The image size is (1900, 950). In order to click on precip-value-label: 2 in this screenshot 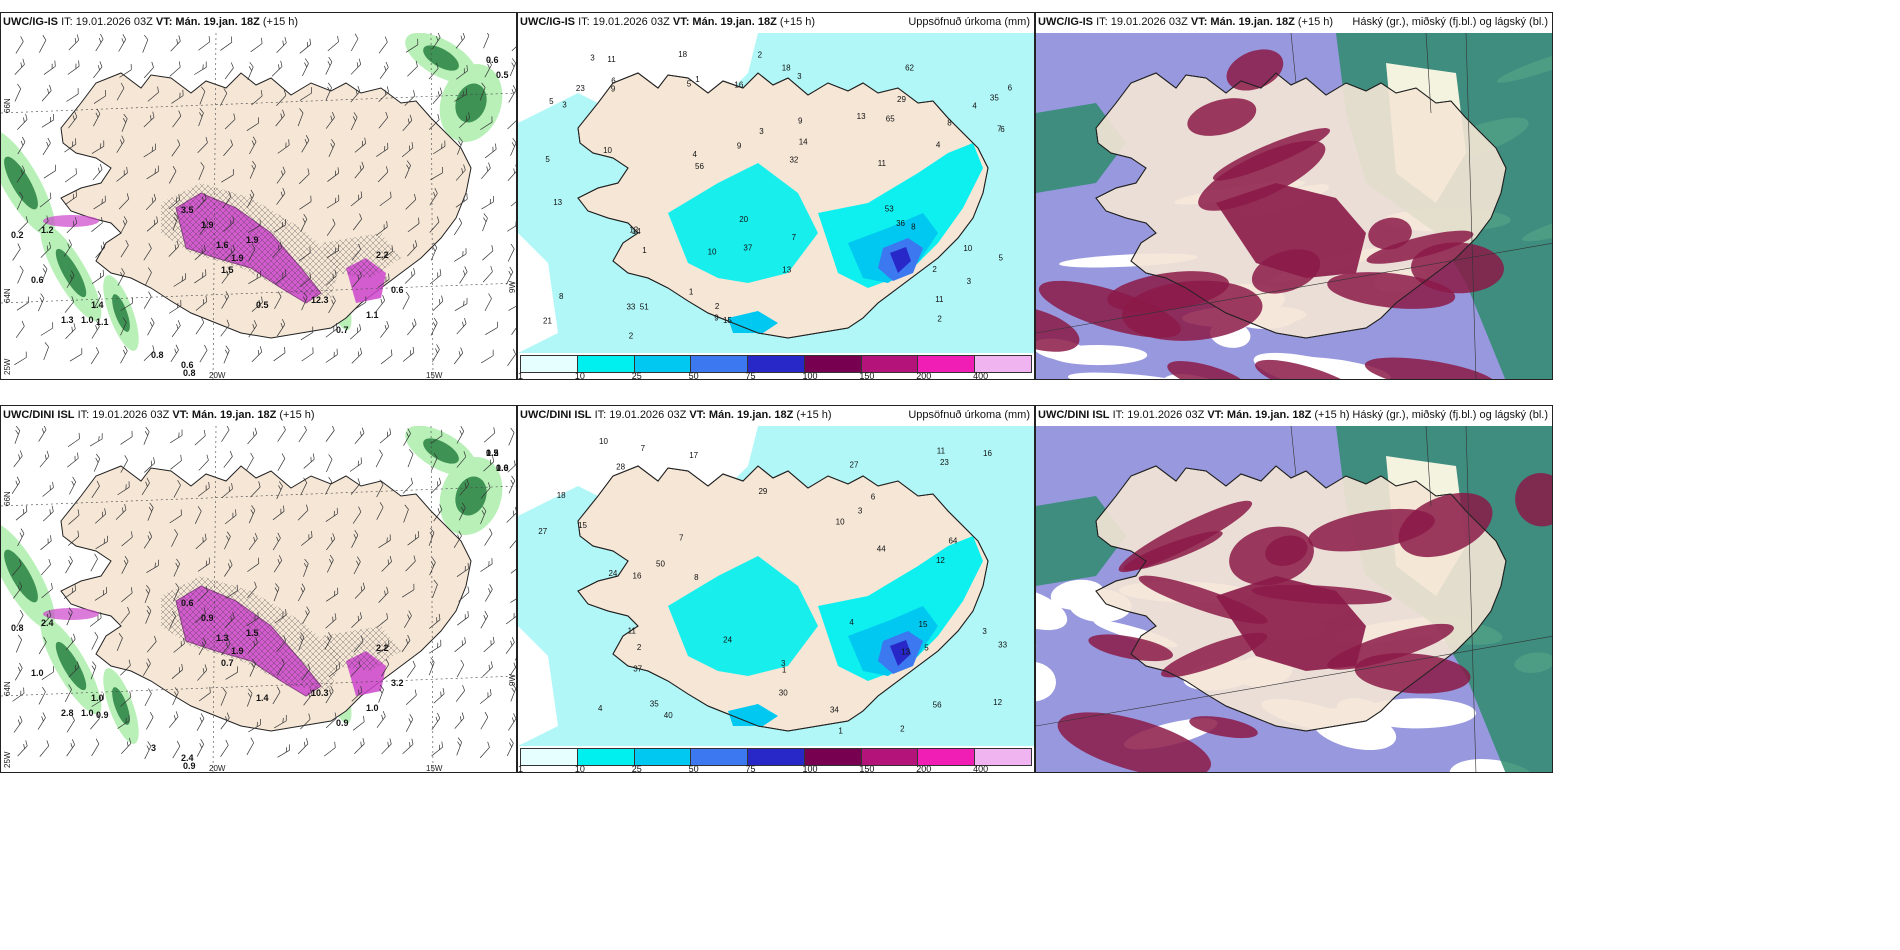, I will do `click(631, 335)`.